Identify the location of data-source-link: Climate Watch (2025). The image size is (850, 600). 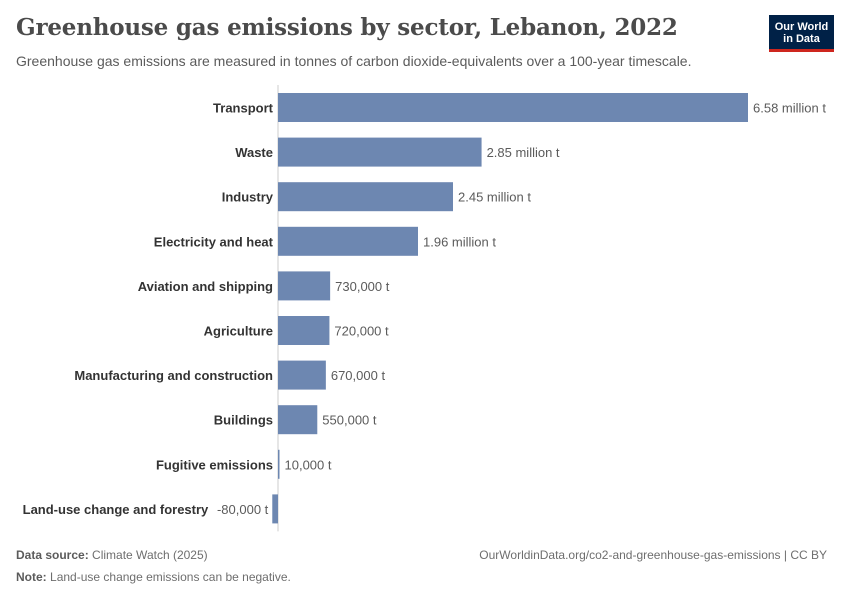
(150, 555).